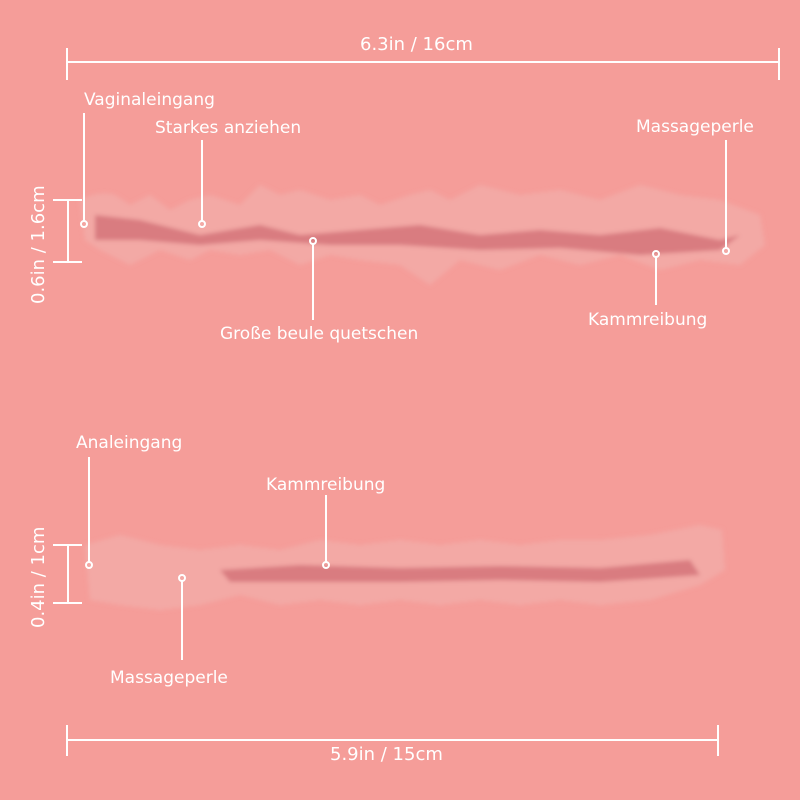 This screenshot has height=800, width=800. I want to click on leader-massage-bead-top, so click(726, 197).